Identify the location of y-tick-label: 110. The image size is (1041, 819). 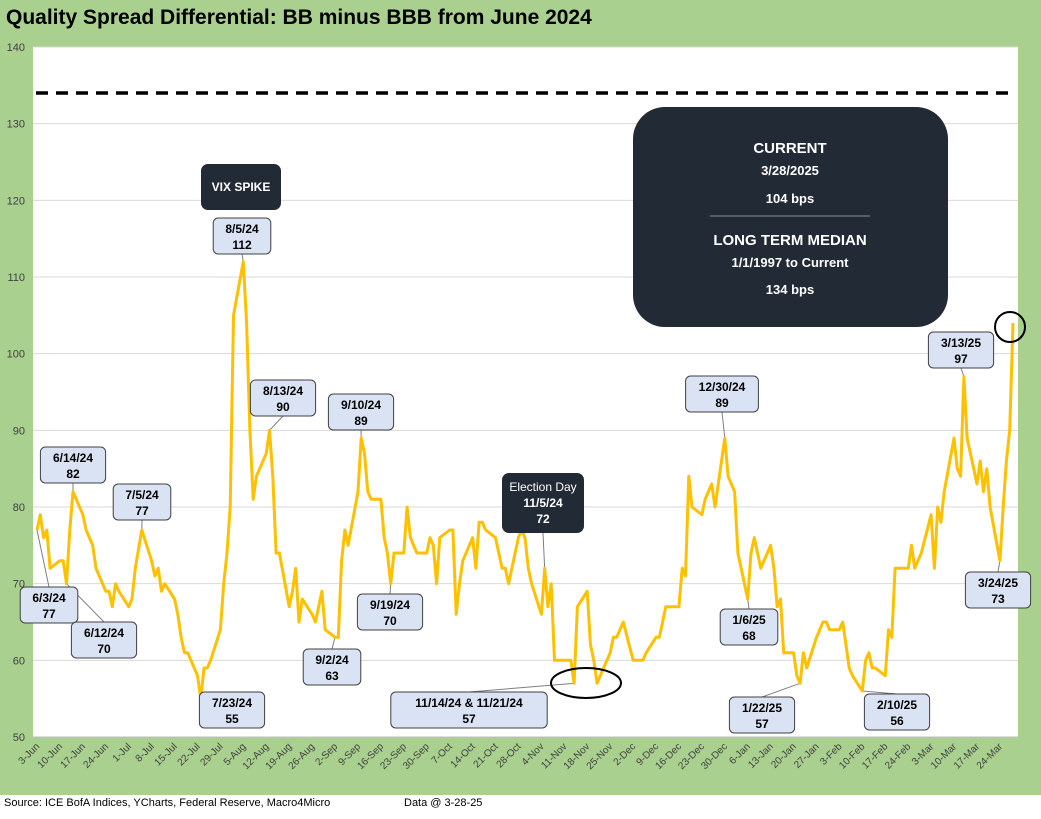
(16, 278).